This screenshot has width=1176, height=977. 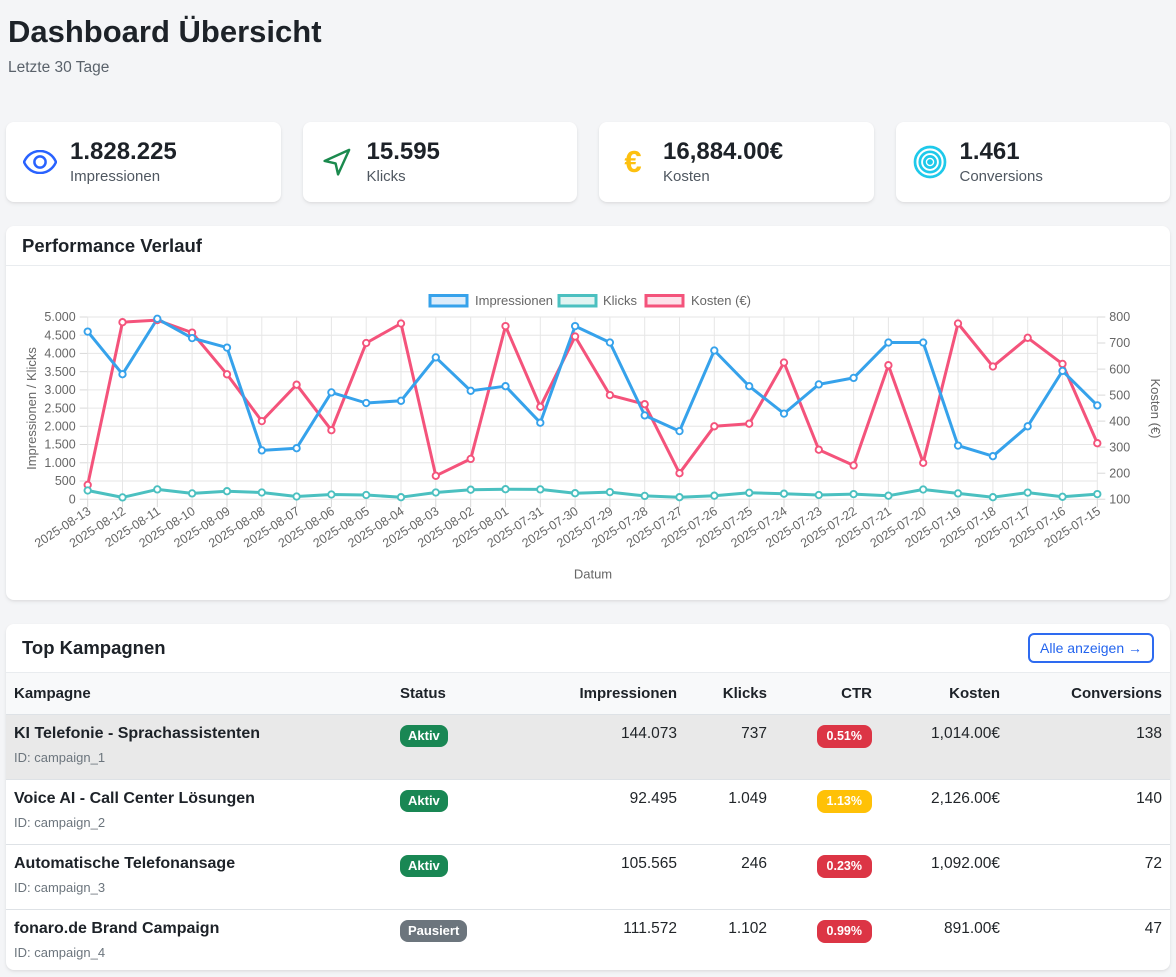 I want to click on svg-text: 3.000, so click(x=59, y=390).